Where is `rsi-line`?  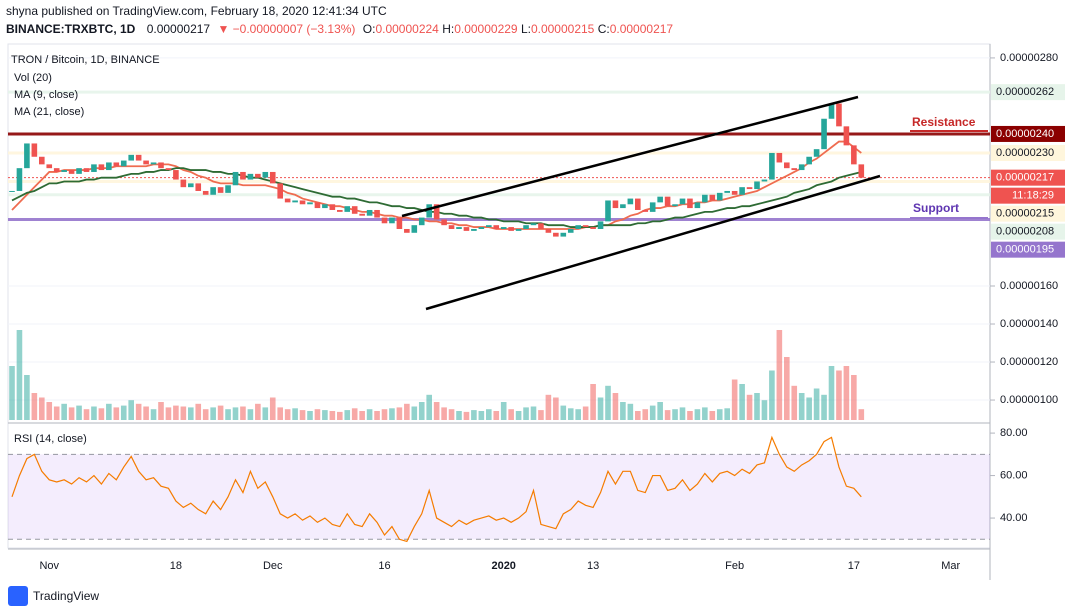 rsi-line is located at coordinates (436, 489).